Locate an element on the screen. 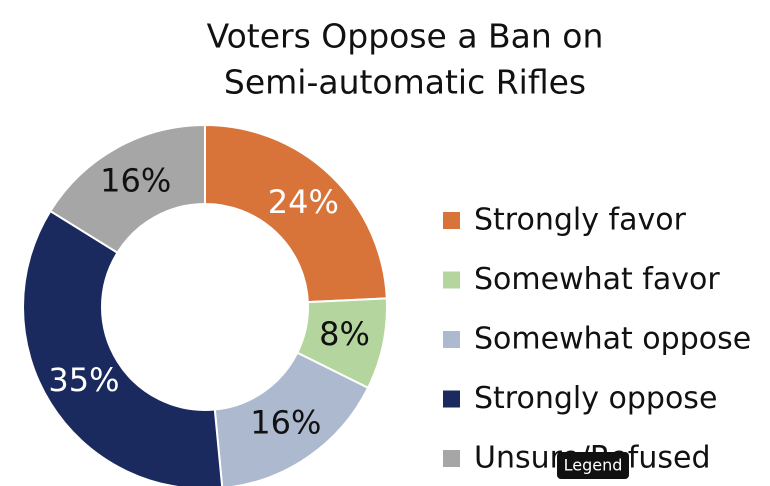 The height and width of the screenshot is (486, 770). data-label: 8% is located at coordinates (344, 334).